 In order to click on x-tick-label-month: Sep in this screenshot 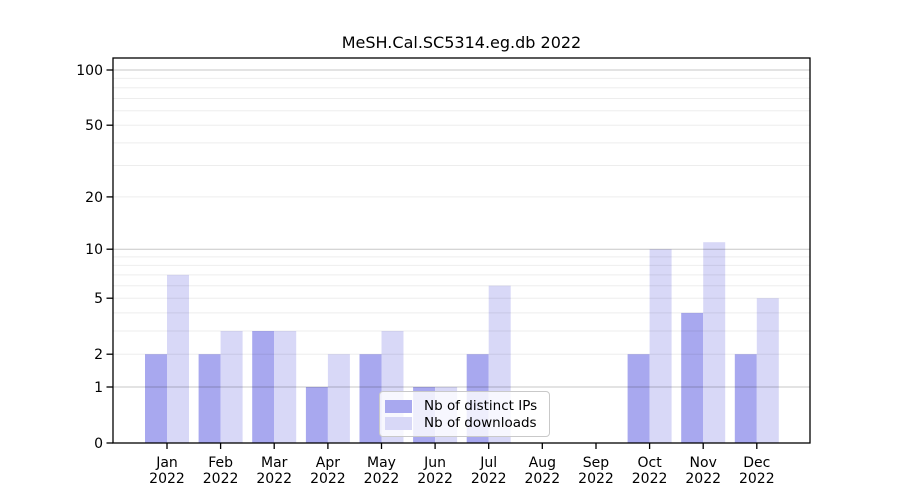, I will do `click(596, 463)`.